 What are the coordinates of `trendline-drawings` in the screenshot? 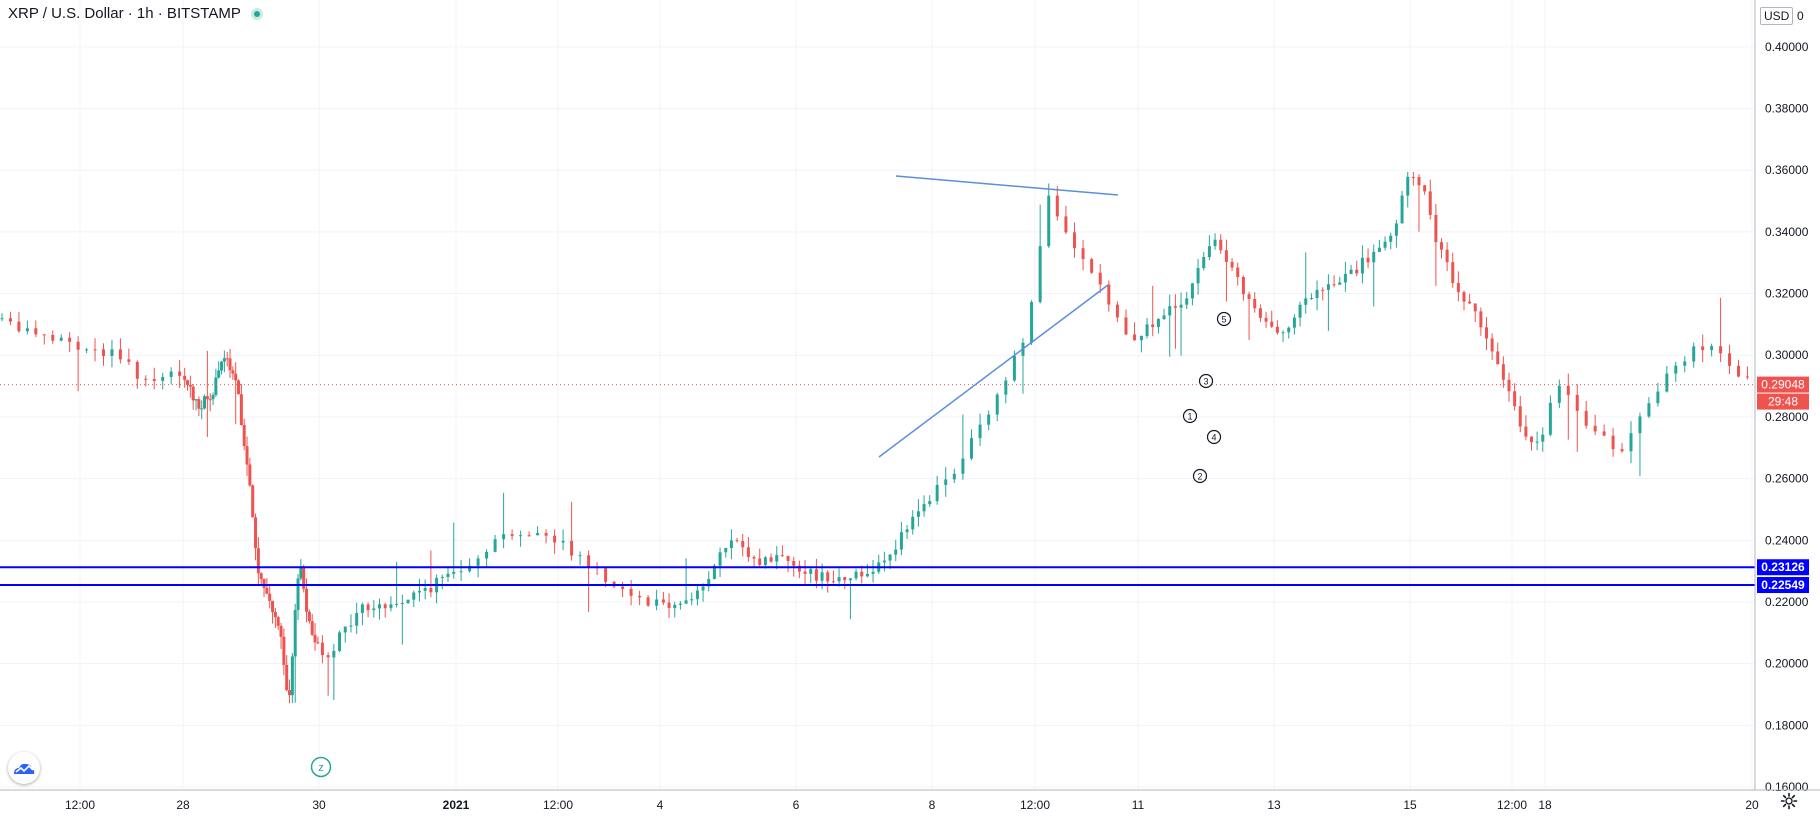 It's located at (998, 316).